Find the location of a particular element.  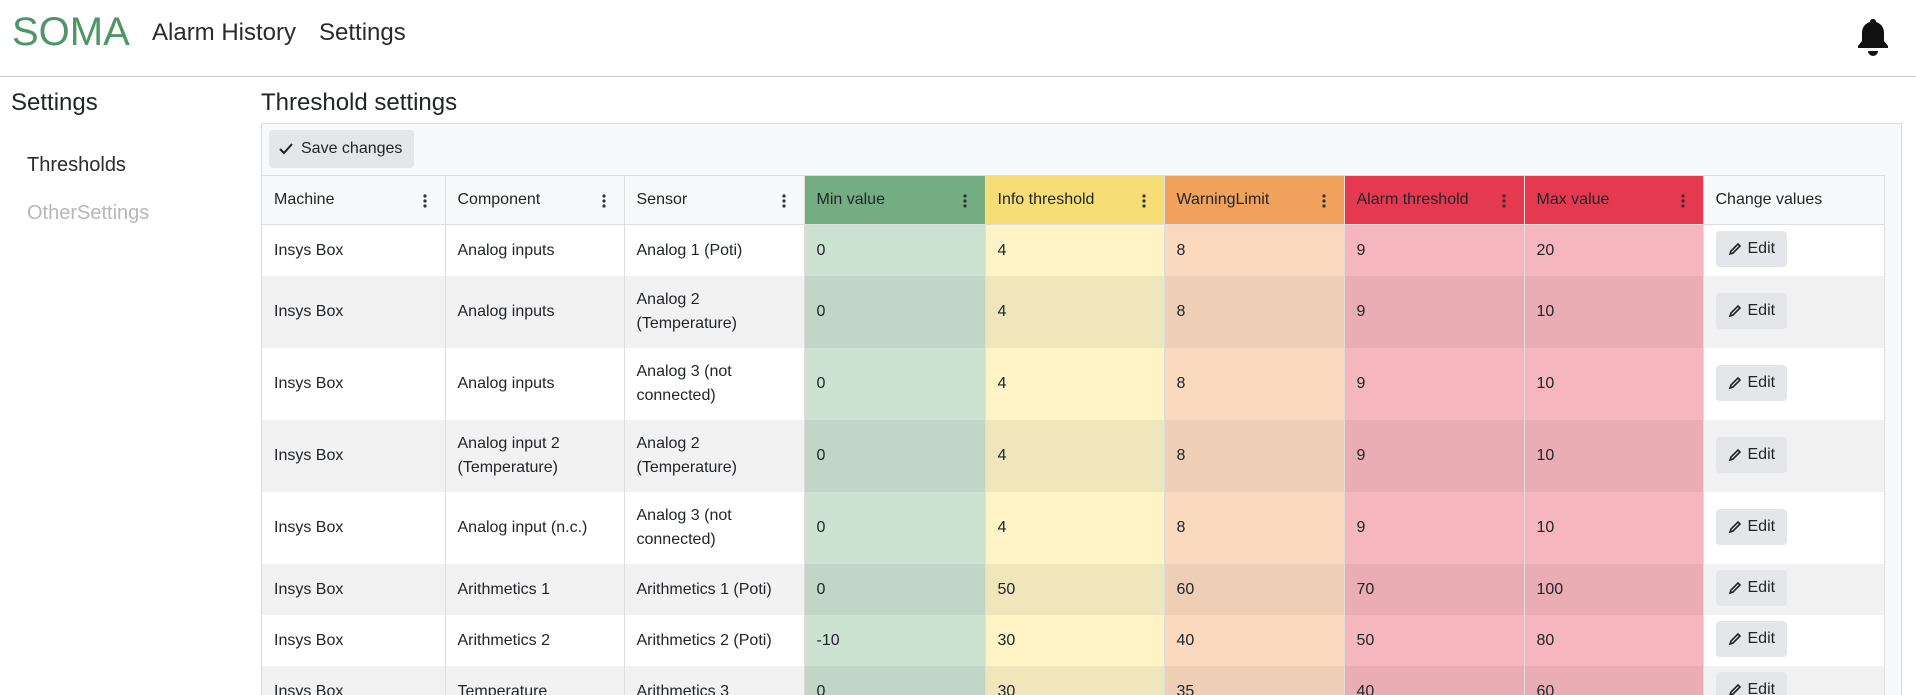

column-header-label: Max value is located at coordinates (1573, 199).